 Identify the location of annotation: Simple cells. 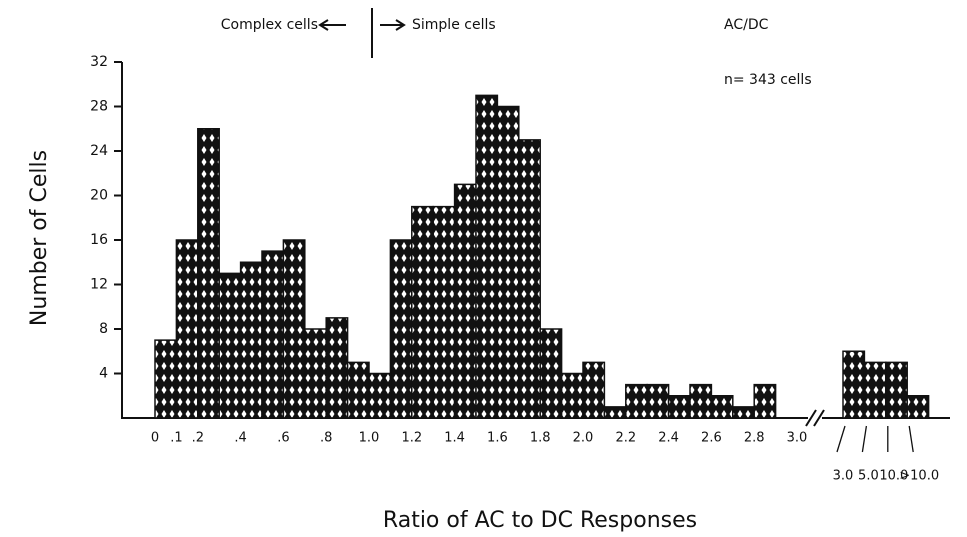
(454, 25).